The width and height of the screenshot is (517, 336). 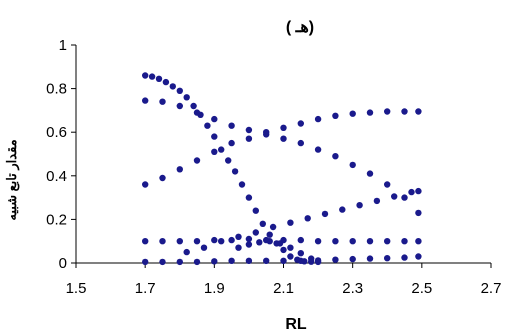 What do you see at coordinates (491, 288) in the screenshot?
I see `x-tick-label: 2.7` at bounding box center [491, 288].